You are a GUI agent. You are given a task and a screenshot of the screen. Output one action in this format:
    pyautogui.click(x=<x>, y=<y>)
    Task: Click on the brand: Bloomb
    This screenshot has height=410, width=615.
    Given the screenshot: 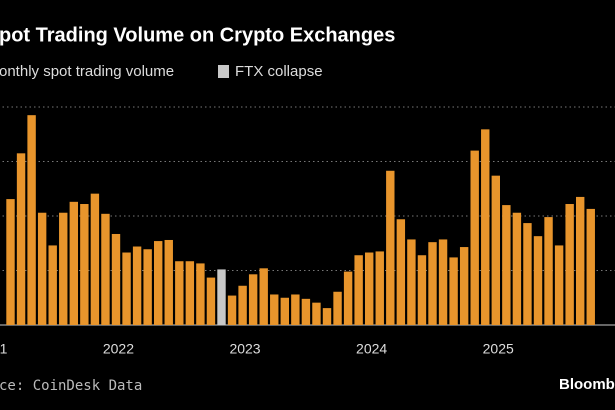 What is the action you would take?
    pyautogui.click(x=587, y=384)
    